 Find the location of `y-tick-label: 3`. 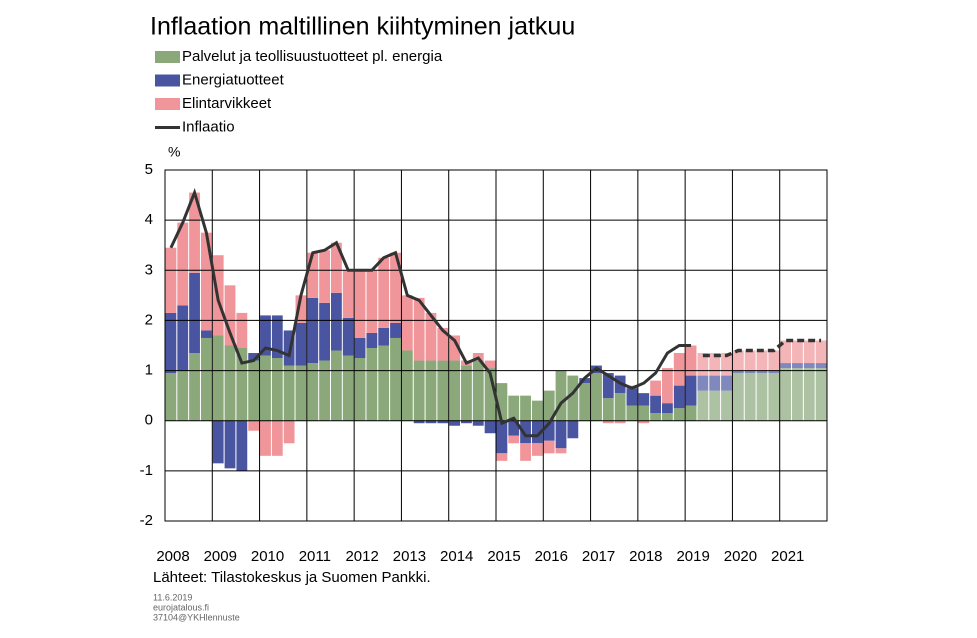

y-tick-label: 3 is located at coordinates (149, 269).